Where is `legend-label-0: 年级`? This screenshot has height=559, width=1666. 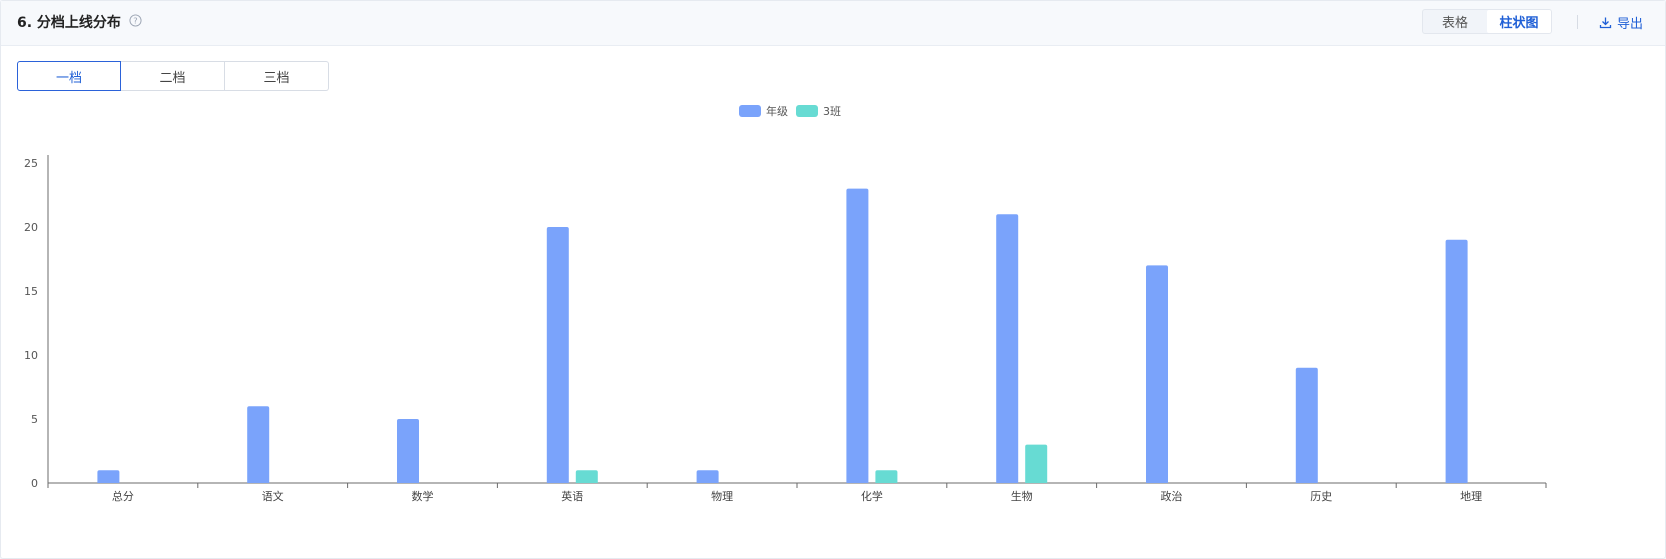 legend-label-0: 年级 is located at coordinates (777, 111).